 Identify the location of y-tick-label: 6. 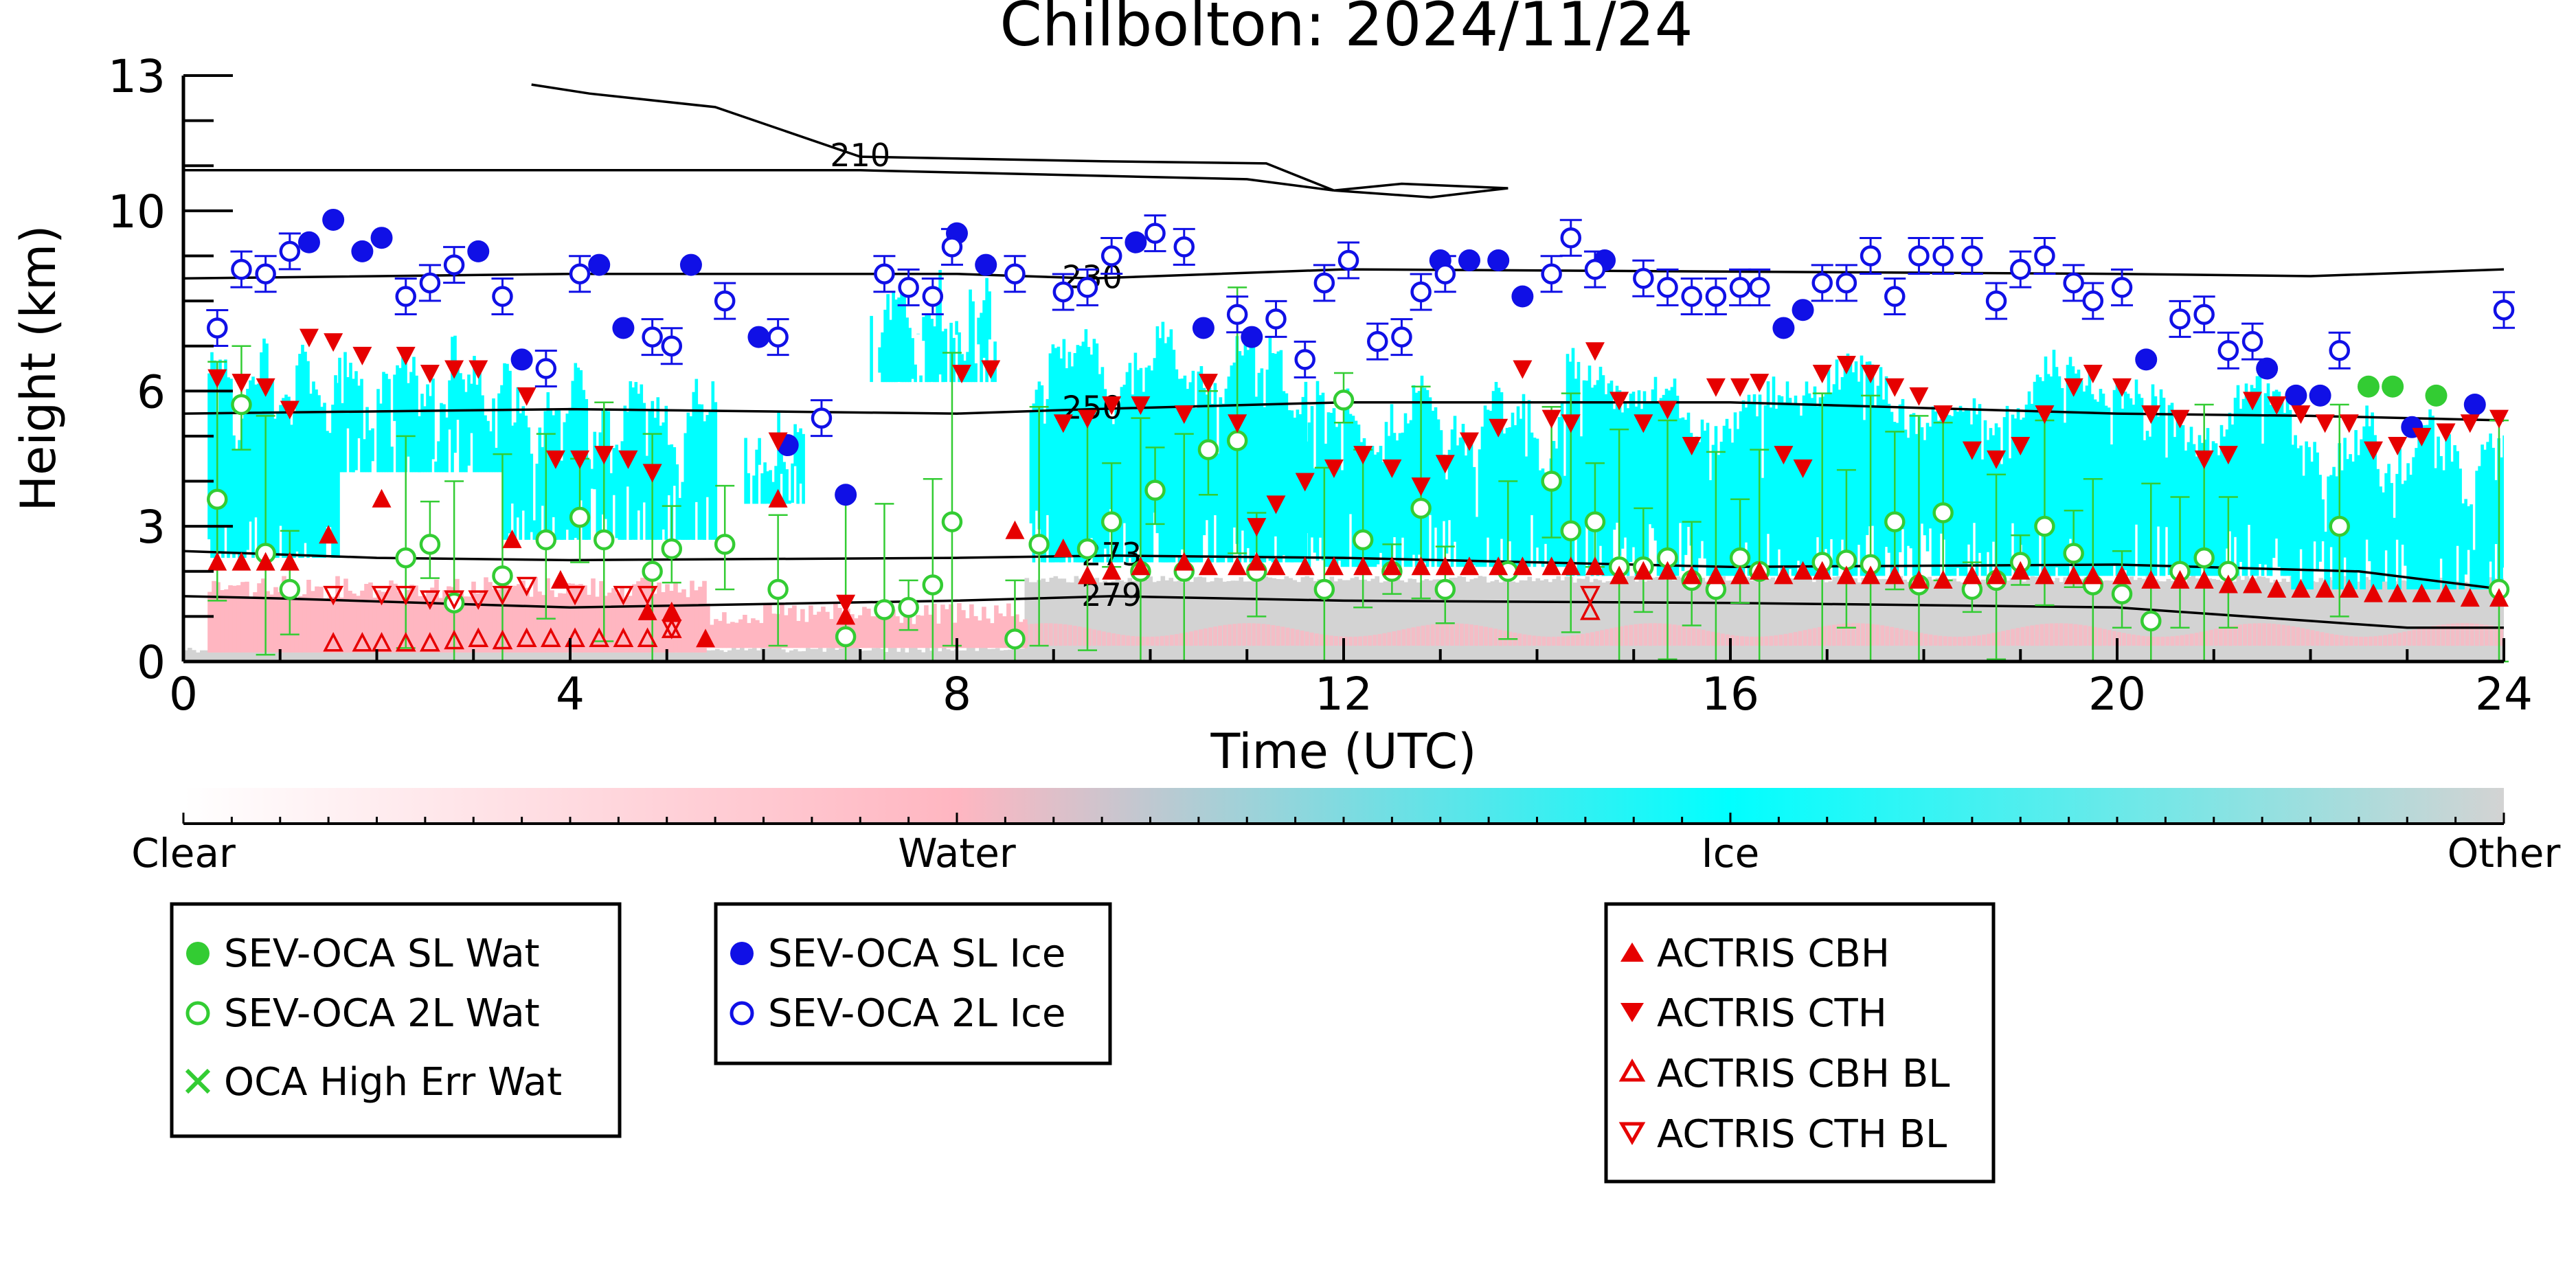
(151, 391).